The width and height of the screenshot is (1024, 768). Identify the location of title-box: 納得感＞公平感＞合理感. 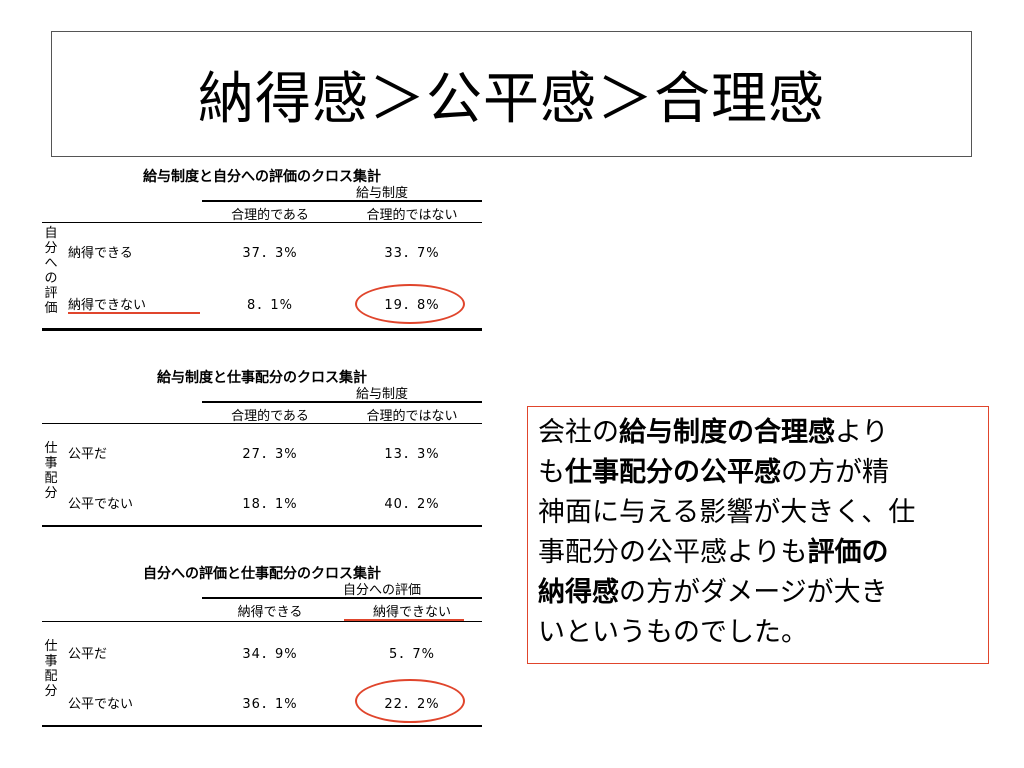
(511, 94).